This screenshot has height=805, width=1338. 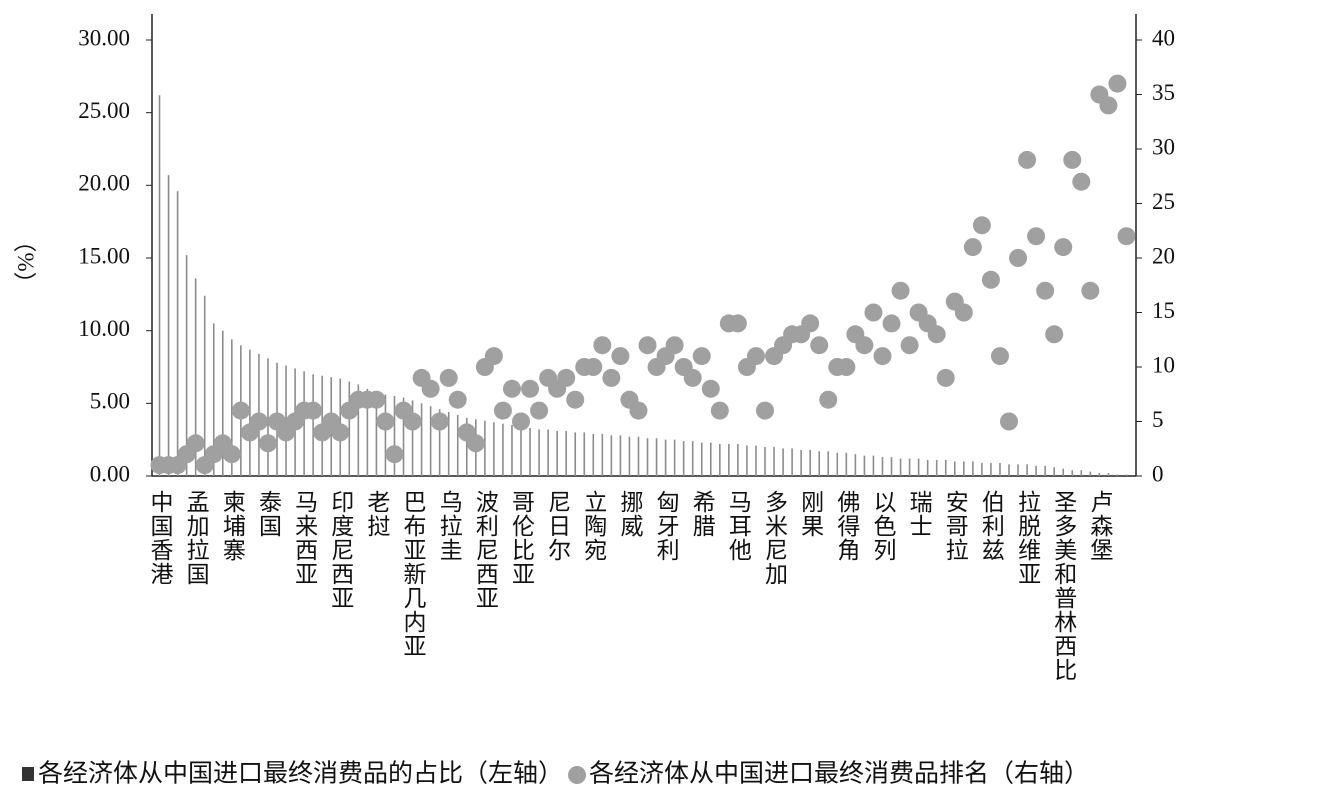 What do you see at coordinates (104, 328) in the screenshot?
I see `y-tick-label: 10.00` at bounding box center [104, 328].